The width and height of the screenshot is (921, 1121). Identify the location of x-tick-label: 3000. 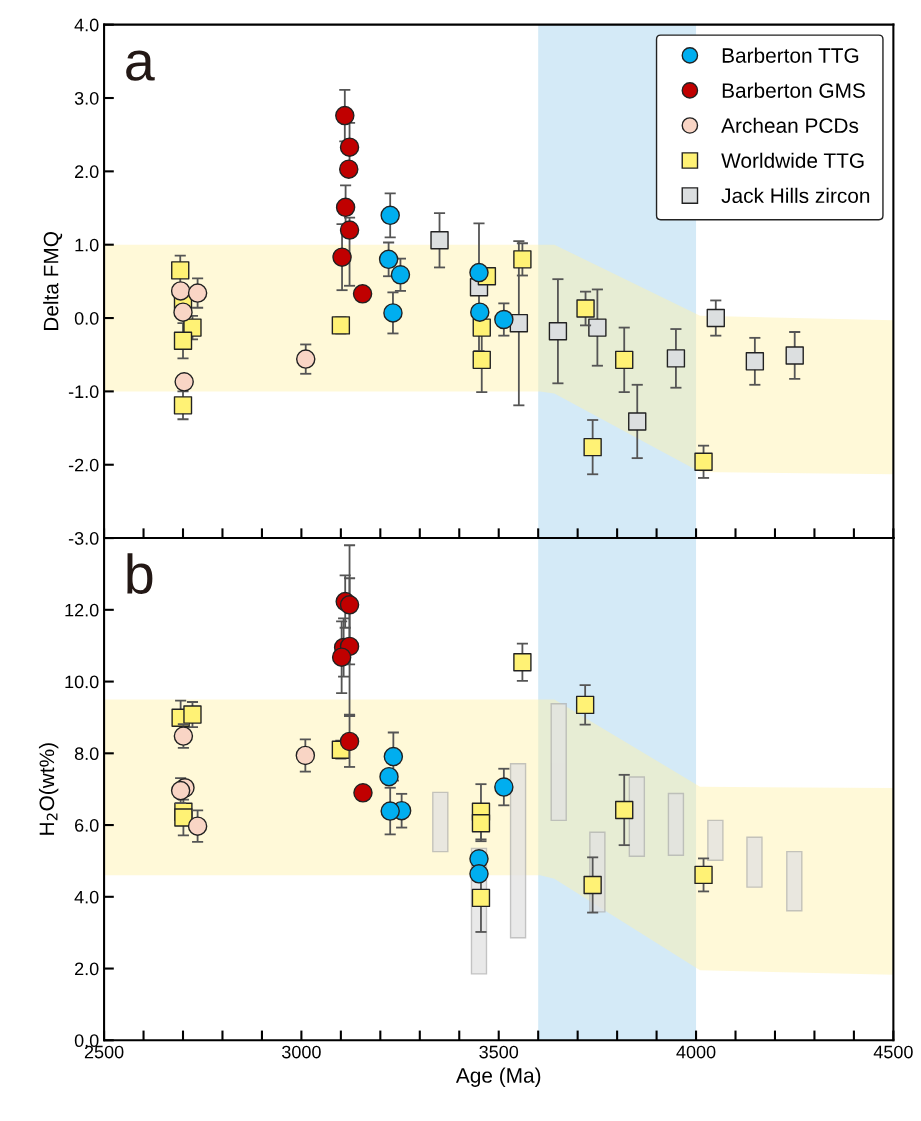
(301, 1052).